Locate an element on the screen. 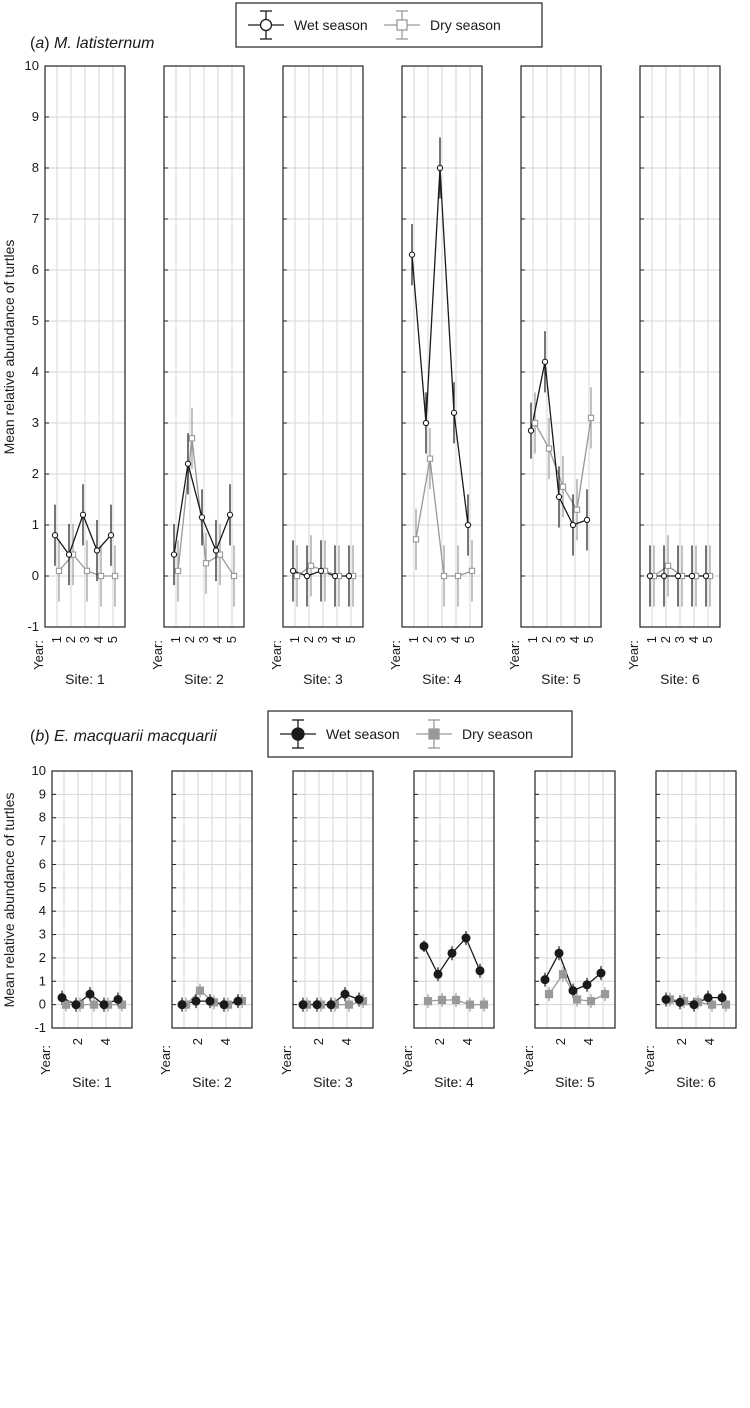  site-panel: Year: 2 4 Site: 6 is located at coordinates (689, 930).